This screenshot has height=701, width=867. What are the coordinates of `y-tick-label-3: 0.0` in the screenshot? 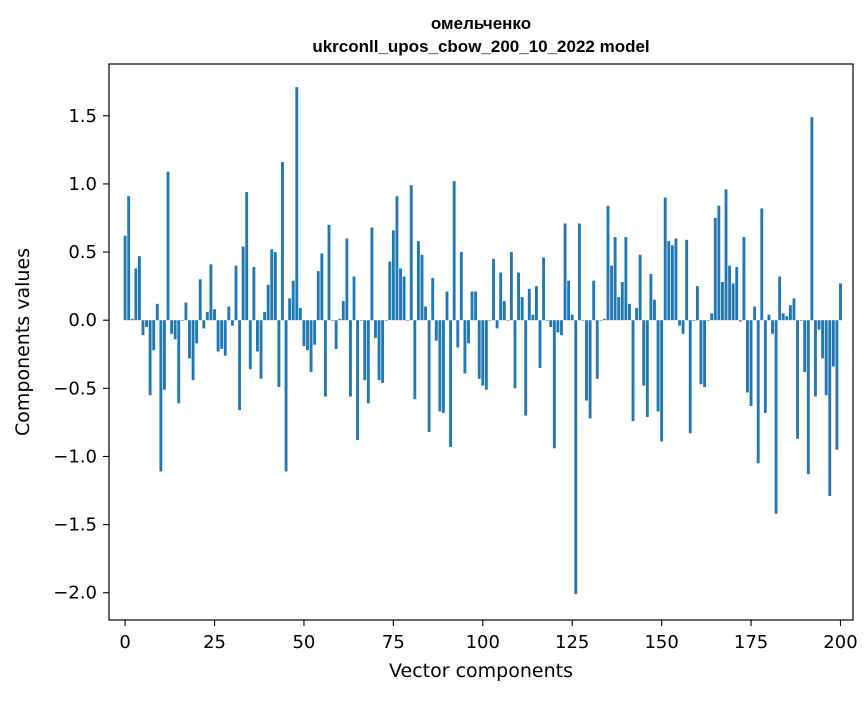 It's located at (82, 320).